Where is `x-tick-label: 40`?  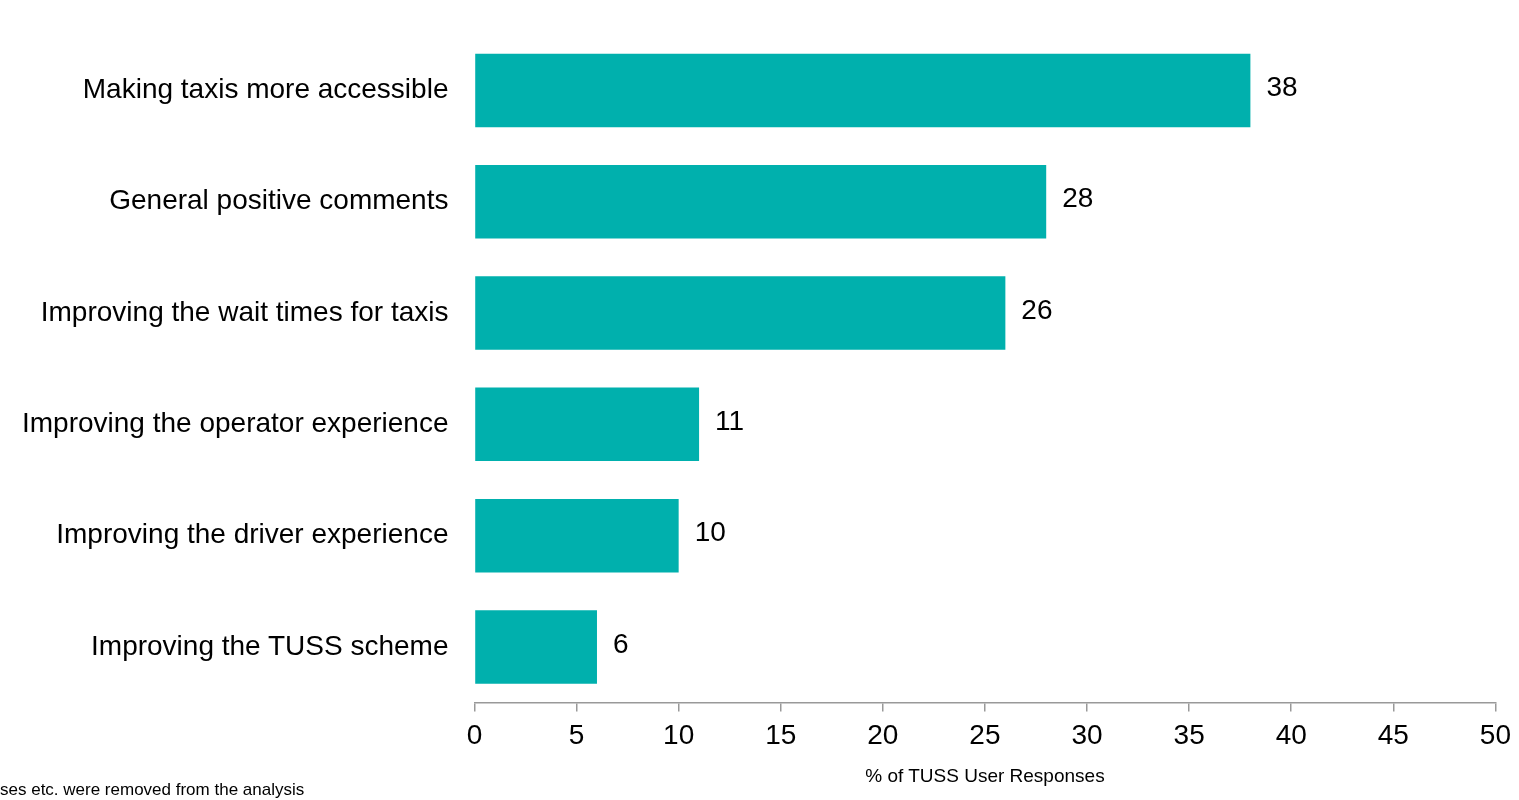 x-tick-label: 40 is located at coordinates (1291, 735).